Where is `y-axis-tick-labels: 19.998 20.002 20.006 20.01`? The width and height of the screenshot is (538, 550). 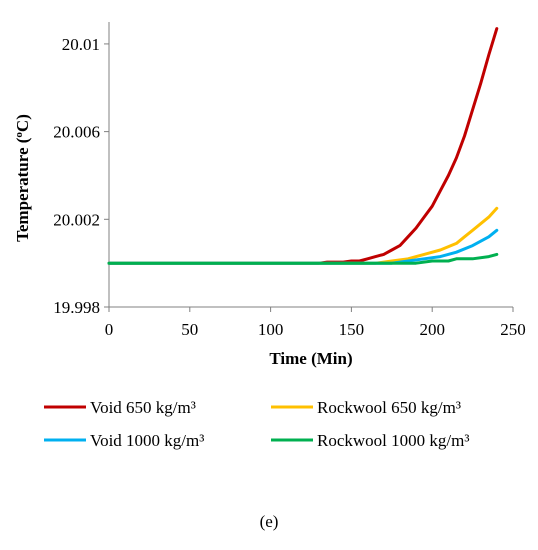
y-axis-tick-labels: 19.998 20.002 20.006 20.01 is located at coordinates (81, 176).